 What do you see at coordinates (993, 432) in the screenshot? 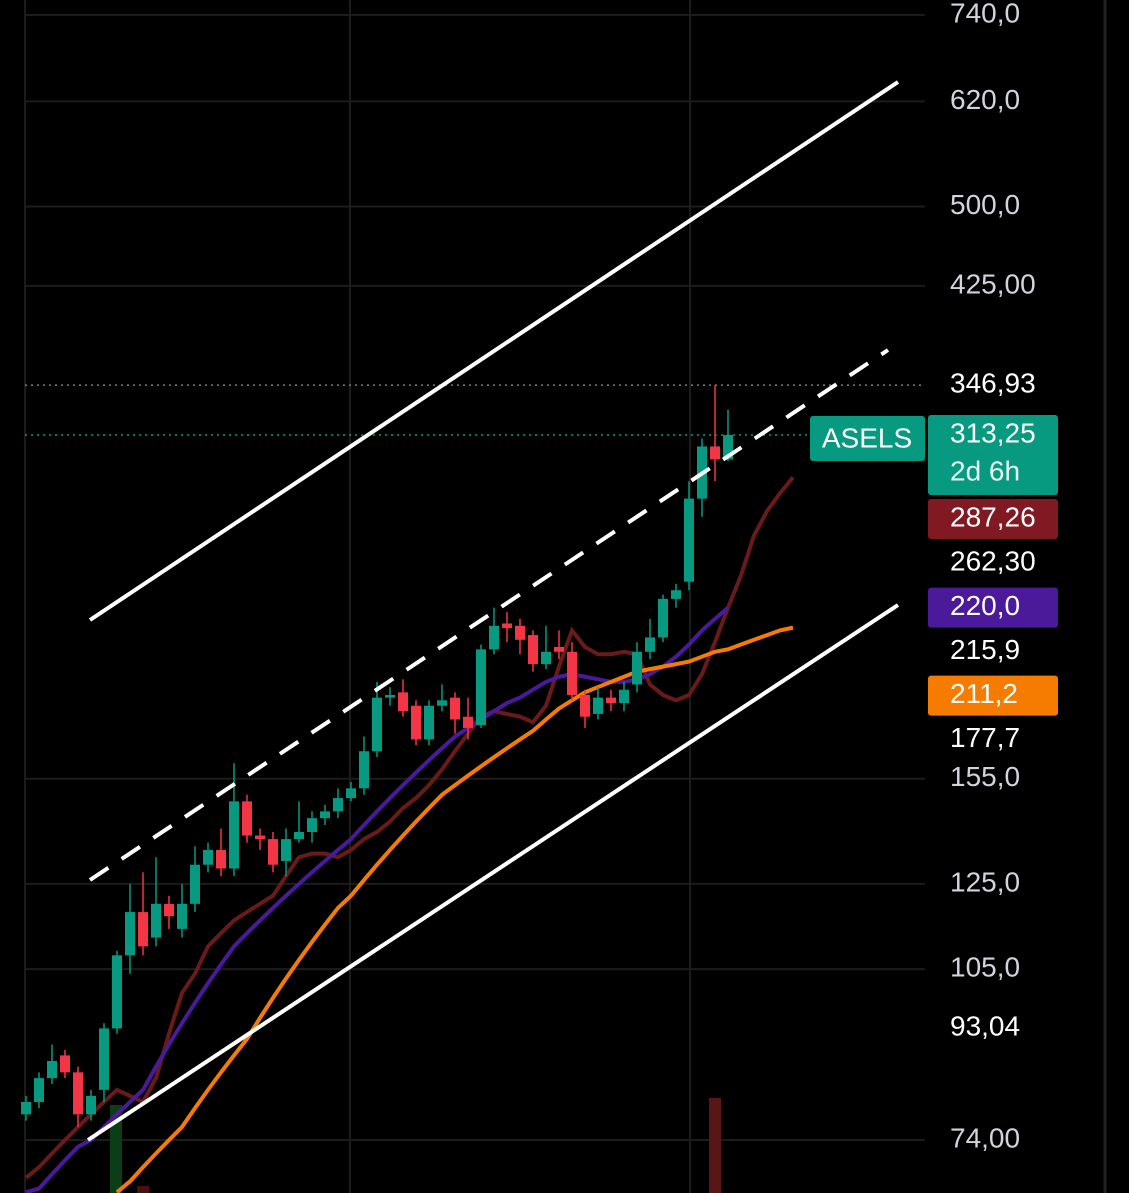
I see `price-label: 313,25` at bounding box center [993, 432].